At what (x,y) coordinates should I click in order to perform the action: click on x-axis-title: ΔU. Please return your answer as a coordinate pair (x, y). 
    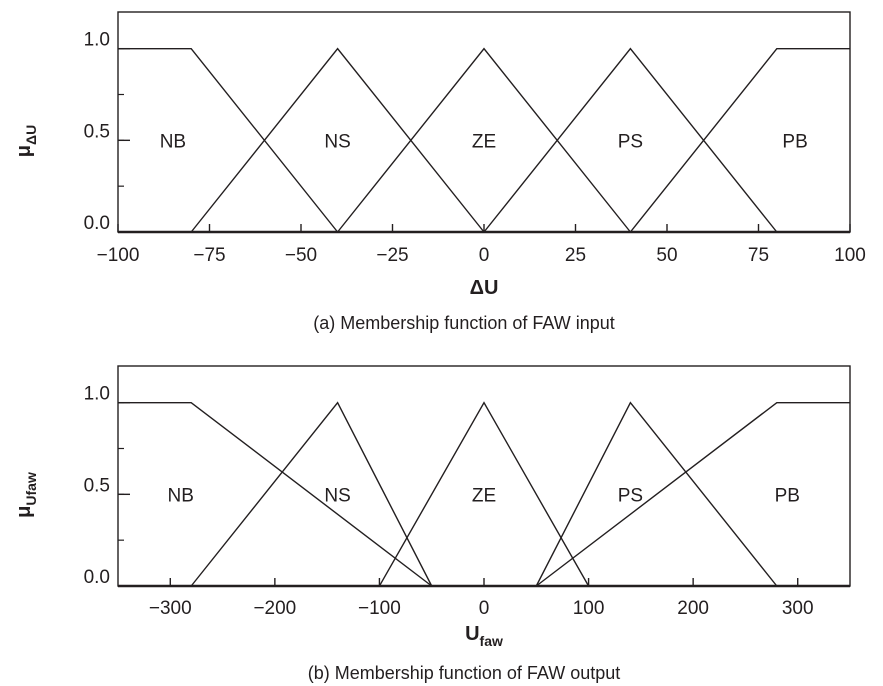
    Looking at the image, I should click on (484, 288).